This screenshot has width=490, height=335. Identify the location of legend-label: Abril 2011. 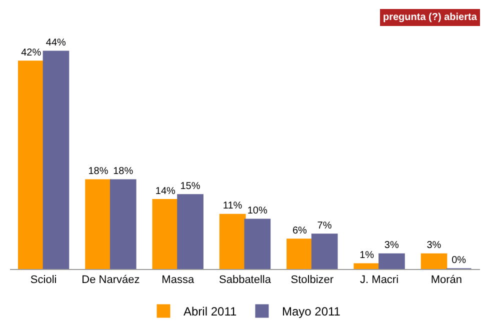
(210, 311).